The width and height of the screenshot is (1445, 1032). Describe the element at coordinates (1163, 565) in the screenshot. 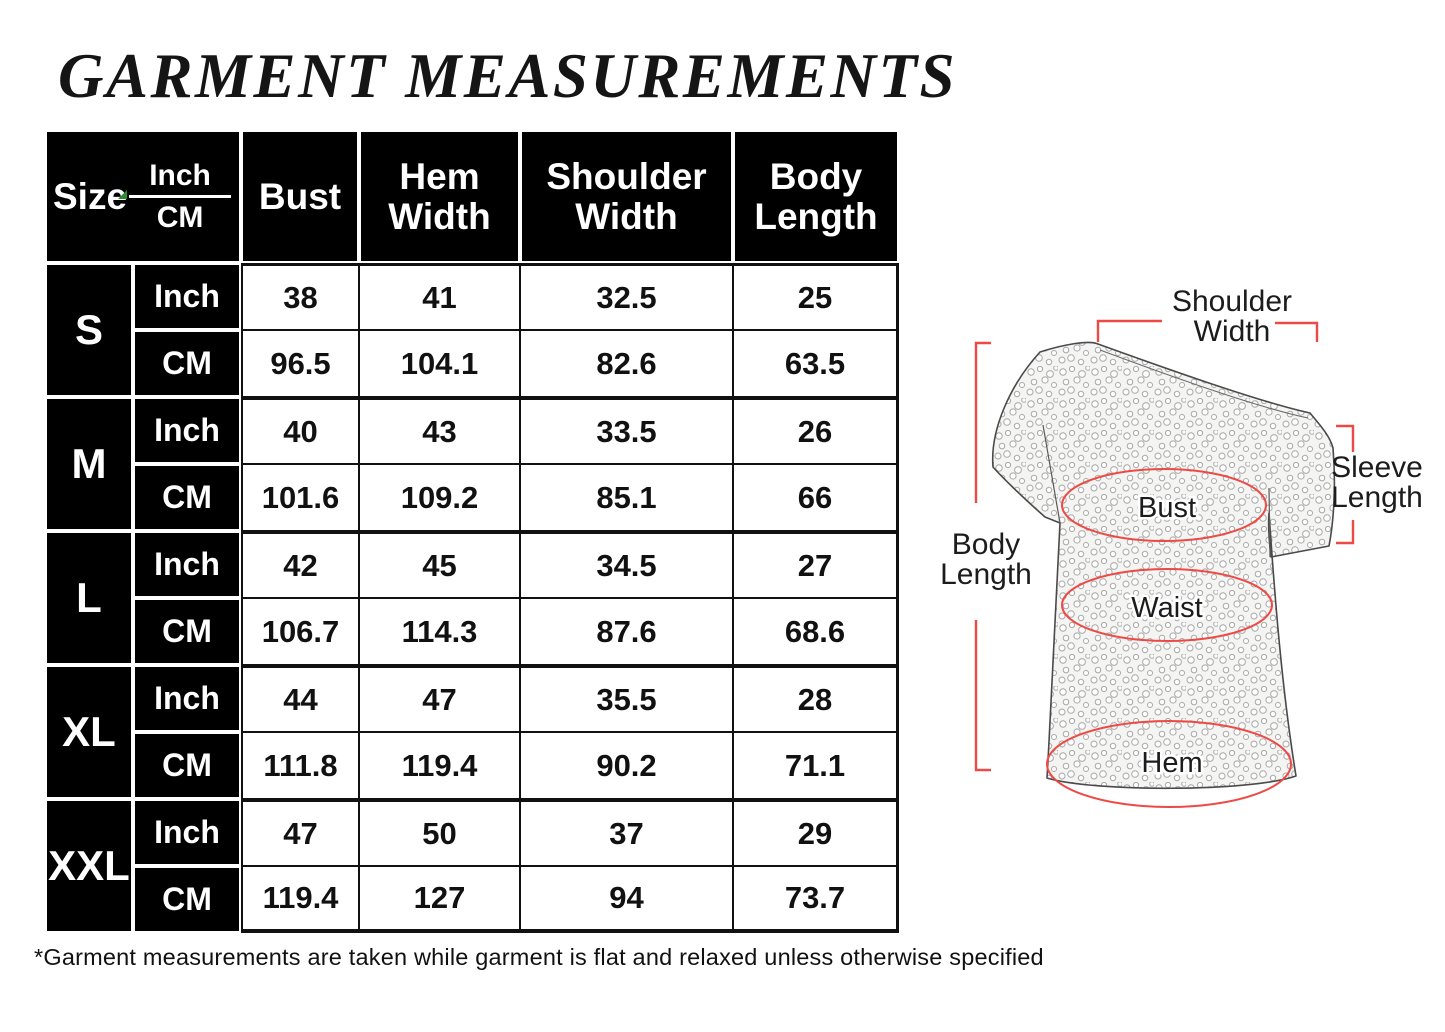

I see `shirt-outline` at that location.